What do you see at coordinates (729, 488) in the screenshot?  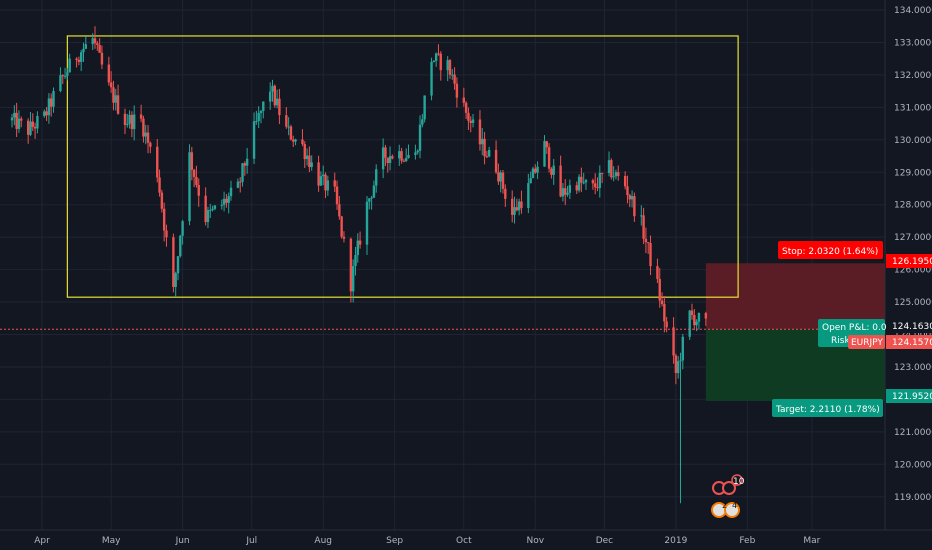 I see `event-marker-earnings` at bounding box center [729, 488].